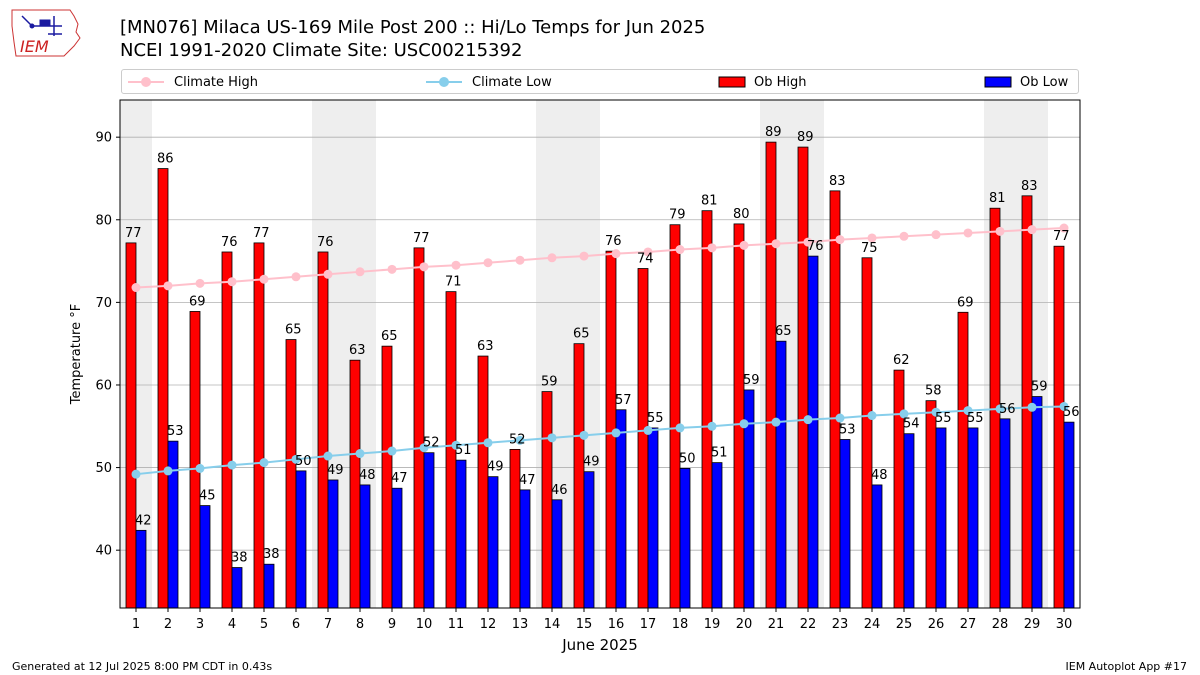 The width and height of the screenshot is (1200, 675). Describe the element at coordinates (512, 82) in the screenshot. I see `legend-label-climate-low: Climate Low` at that location.